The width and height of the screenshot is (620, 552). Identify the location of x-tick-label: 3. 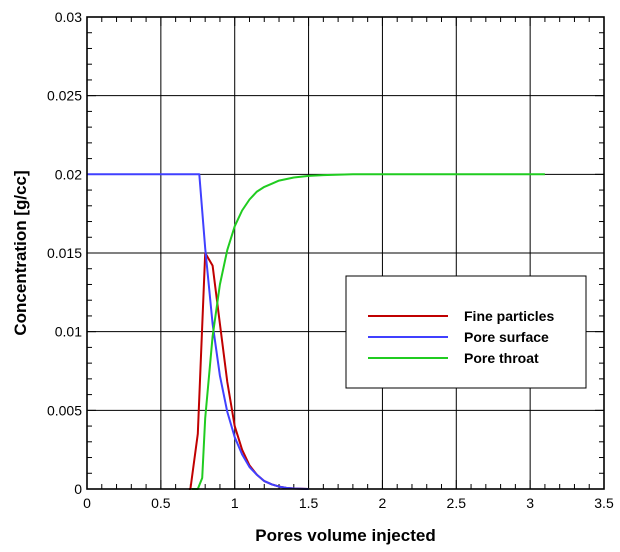
(530, 503).